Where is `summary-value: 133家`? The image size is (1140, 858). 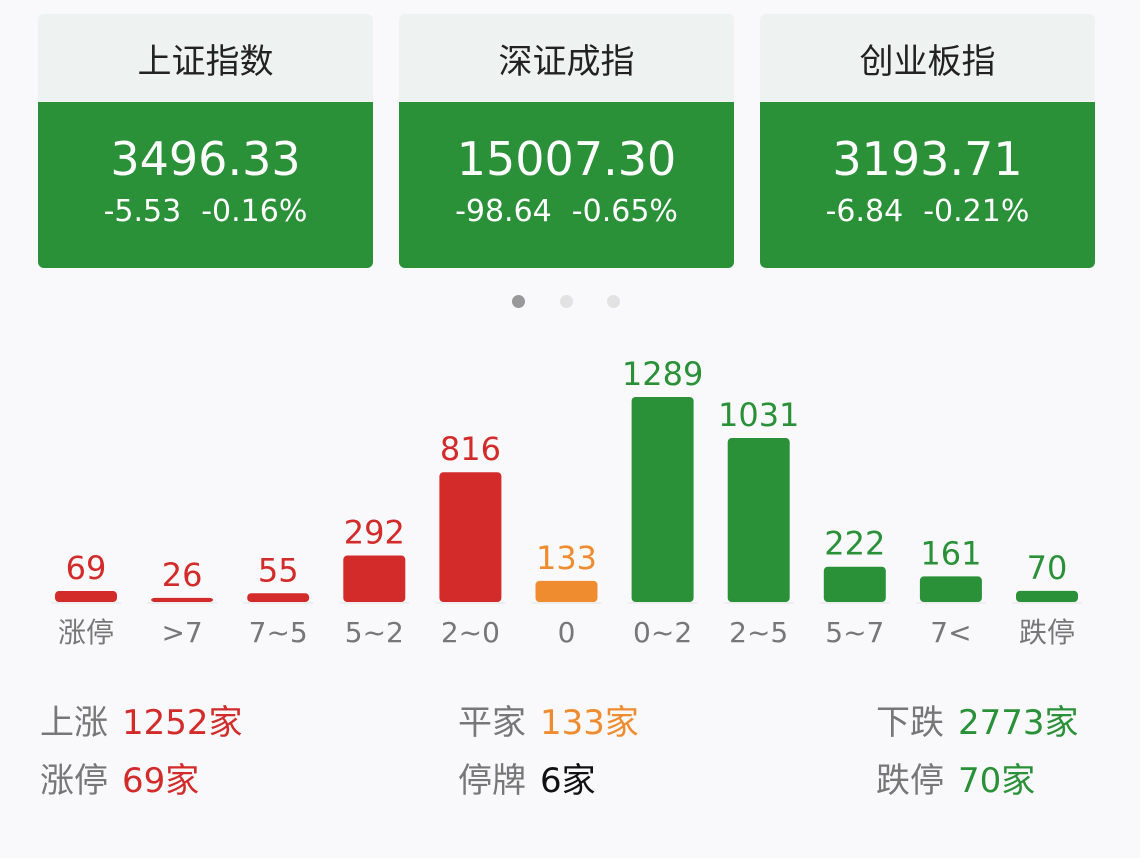
summary-value: 133家 is located at coordinates (589, 723).